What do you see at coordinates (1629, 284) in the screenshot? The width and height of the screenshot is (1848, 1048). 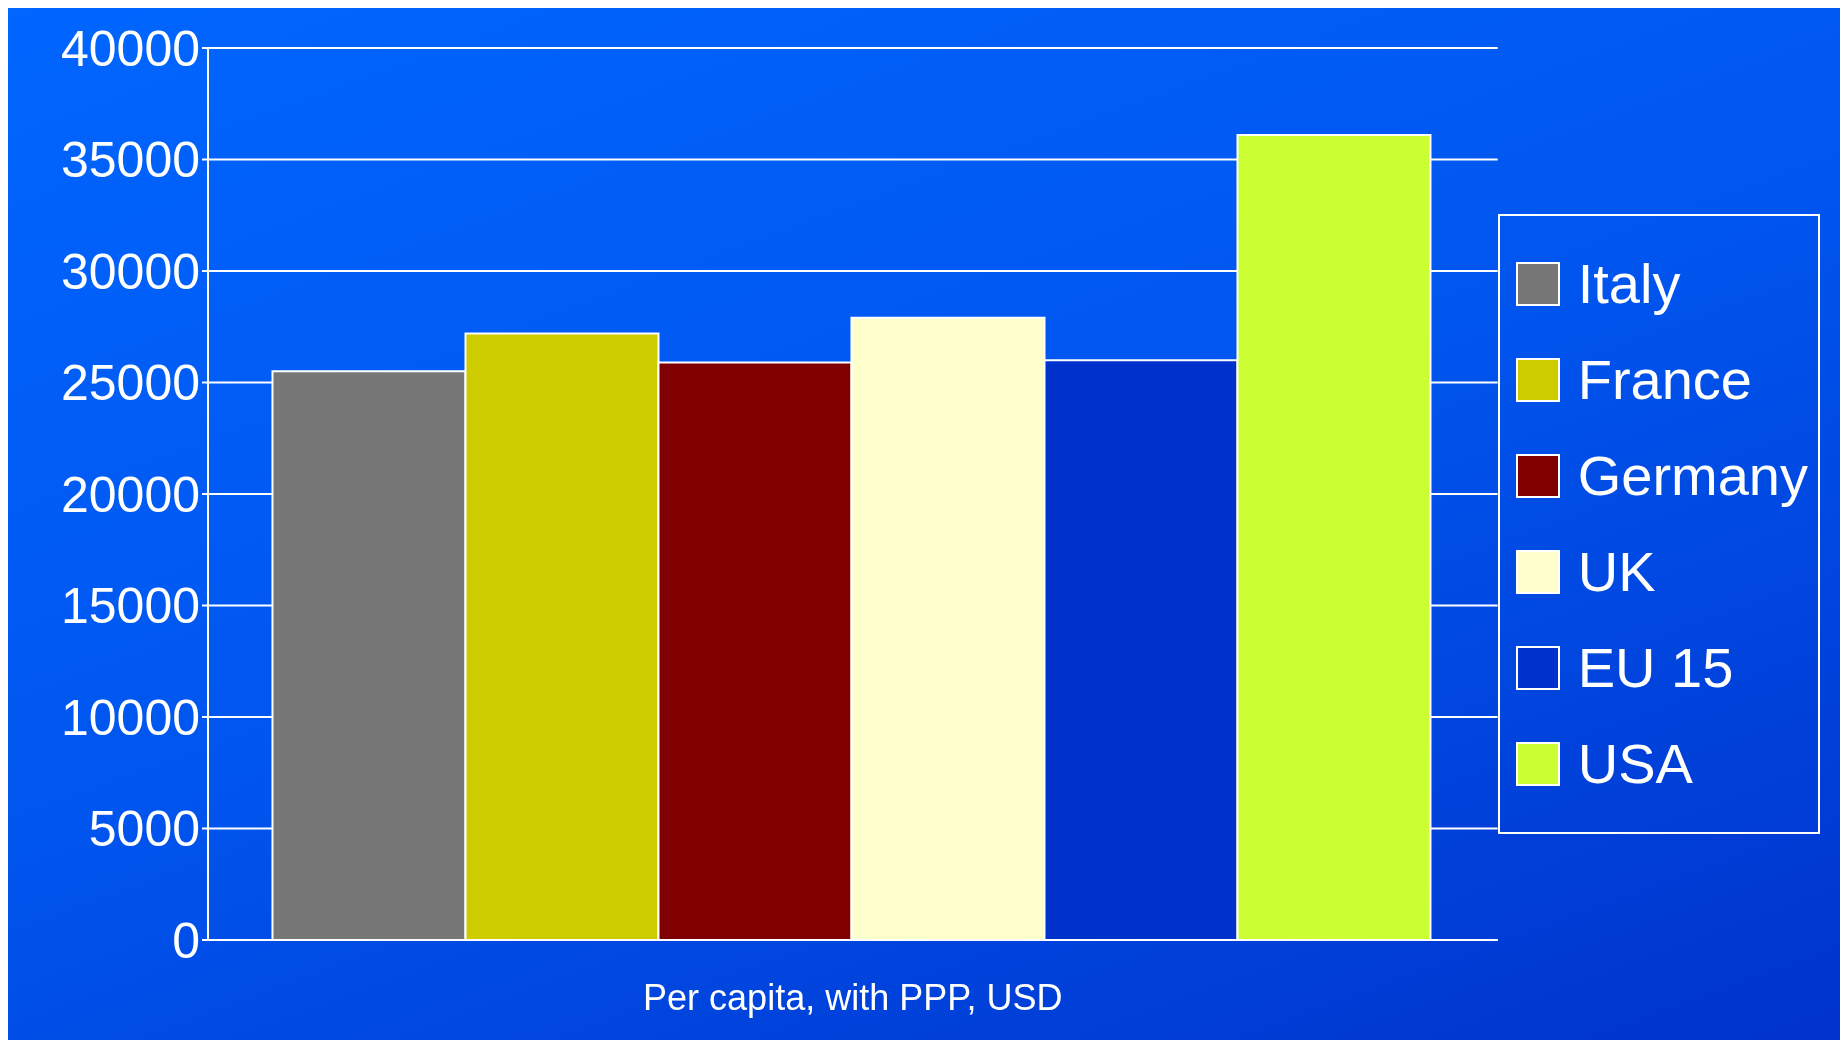 I see `legend-label: Italy` at bounding box center [1629, 284].